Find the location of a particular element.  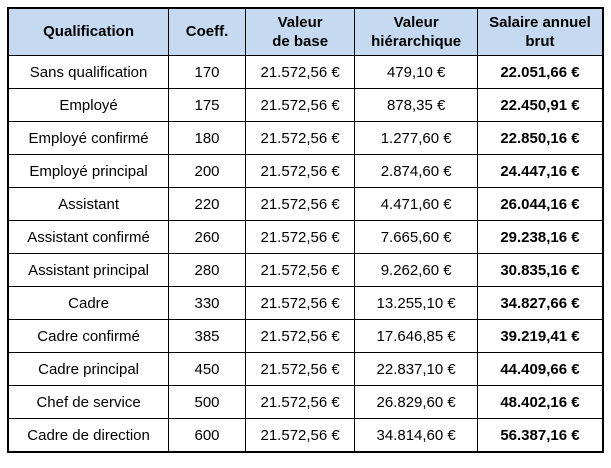

column-header-valeur-hierarchique: Valeur hiérarchique is located at coordinates (416, 31).